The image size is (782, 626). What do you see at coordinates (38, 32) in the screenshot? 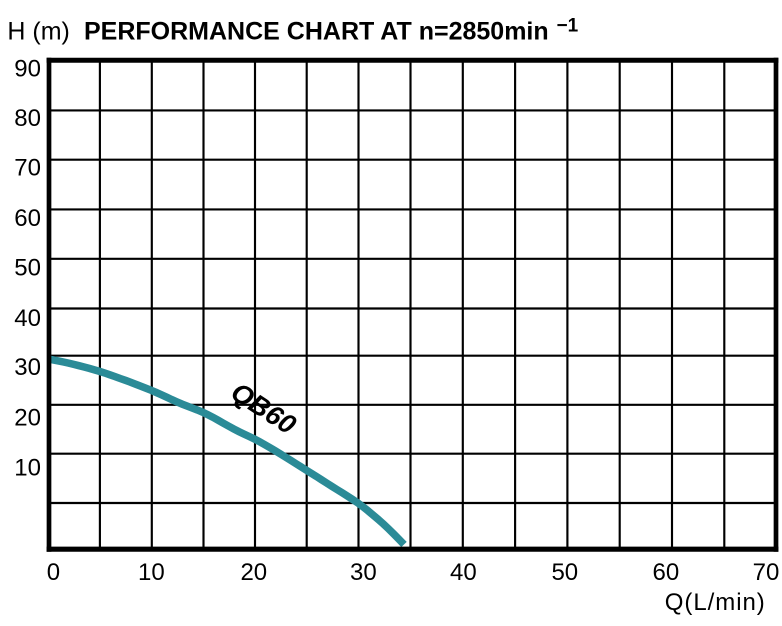
I see `svg-text: H (m)` at bounding box center [38, 32].